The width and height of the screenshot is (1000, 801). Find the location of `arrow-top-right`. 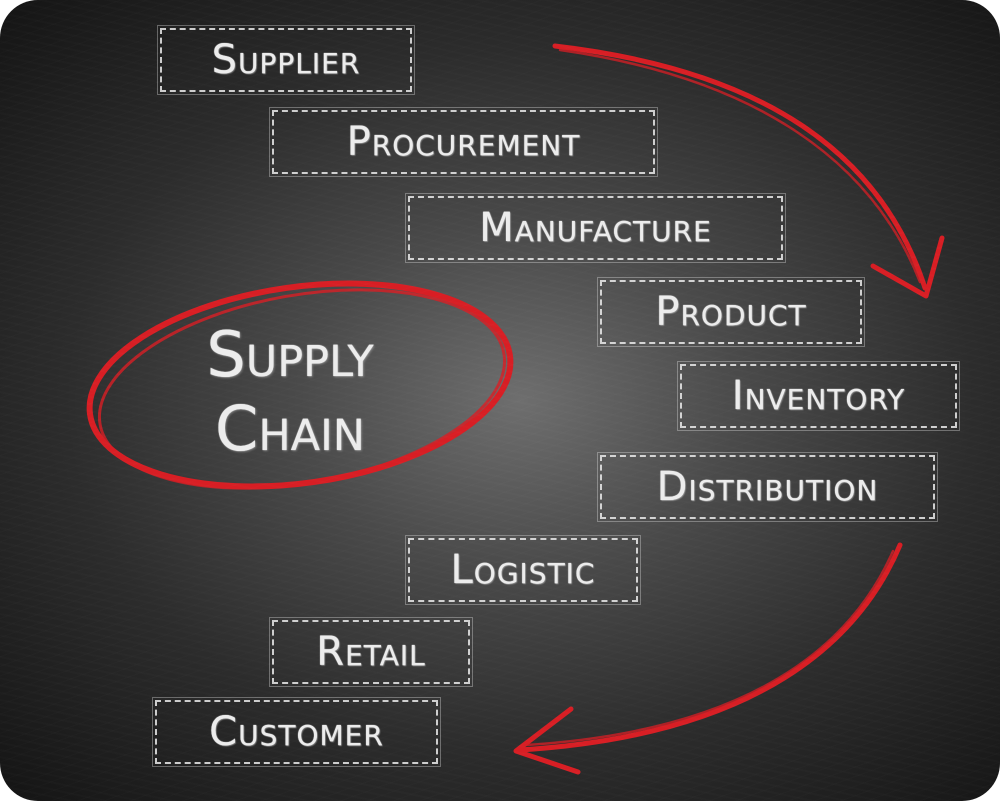

arrow-top-right is located at coordinates (748, 171).